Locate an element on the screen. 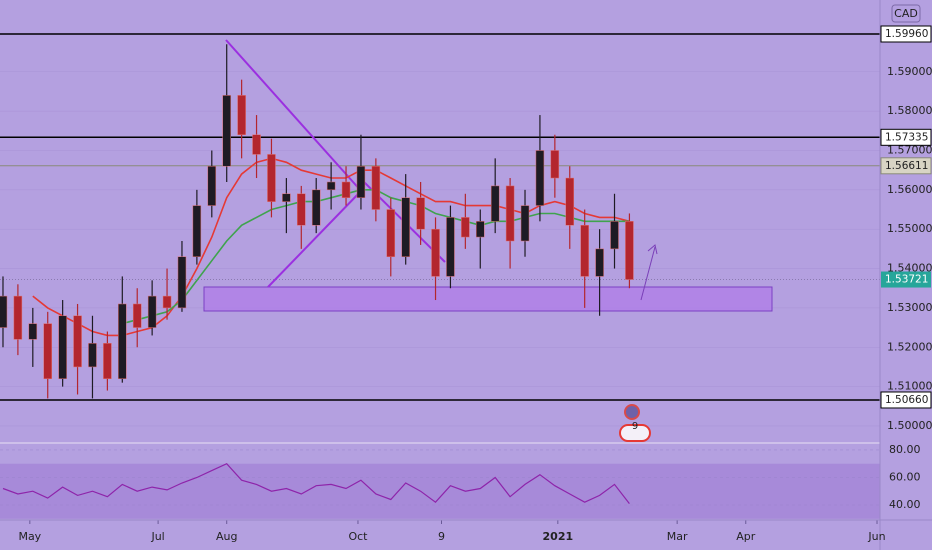 This screenshot has height=550, width=932. x-tick-label: 2021 is located at coordinates (558, 536).